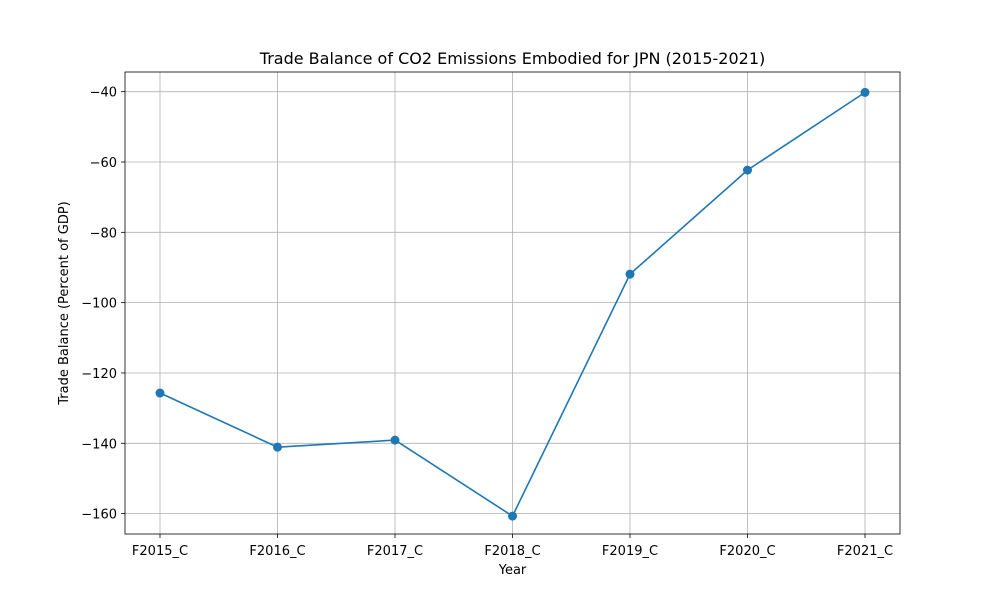  What do you see at coordinates (512, 516) in the screenshot?
I see `data-point-f2018-c` at bounding box center [512, 516].